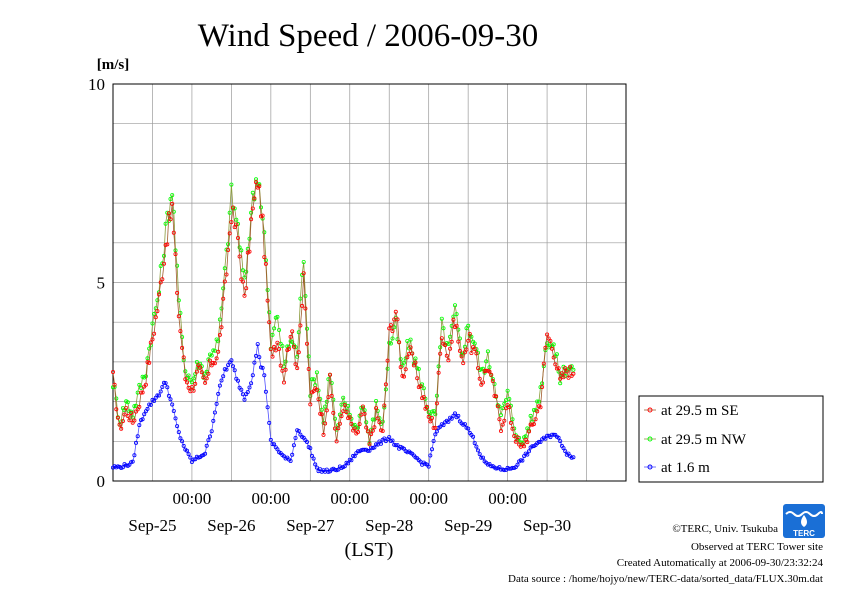 The image size is (842, 595). What do you see at coordinates (192, 498) in the screenshot?
I see `x-time-tick-label: 00:00` at bounding box center [192, 498].